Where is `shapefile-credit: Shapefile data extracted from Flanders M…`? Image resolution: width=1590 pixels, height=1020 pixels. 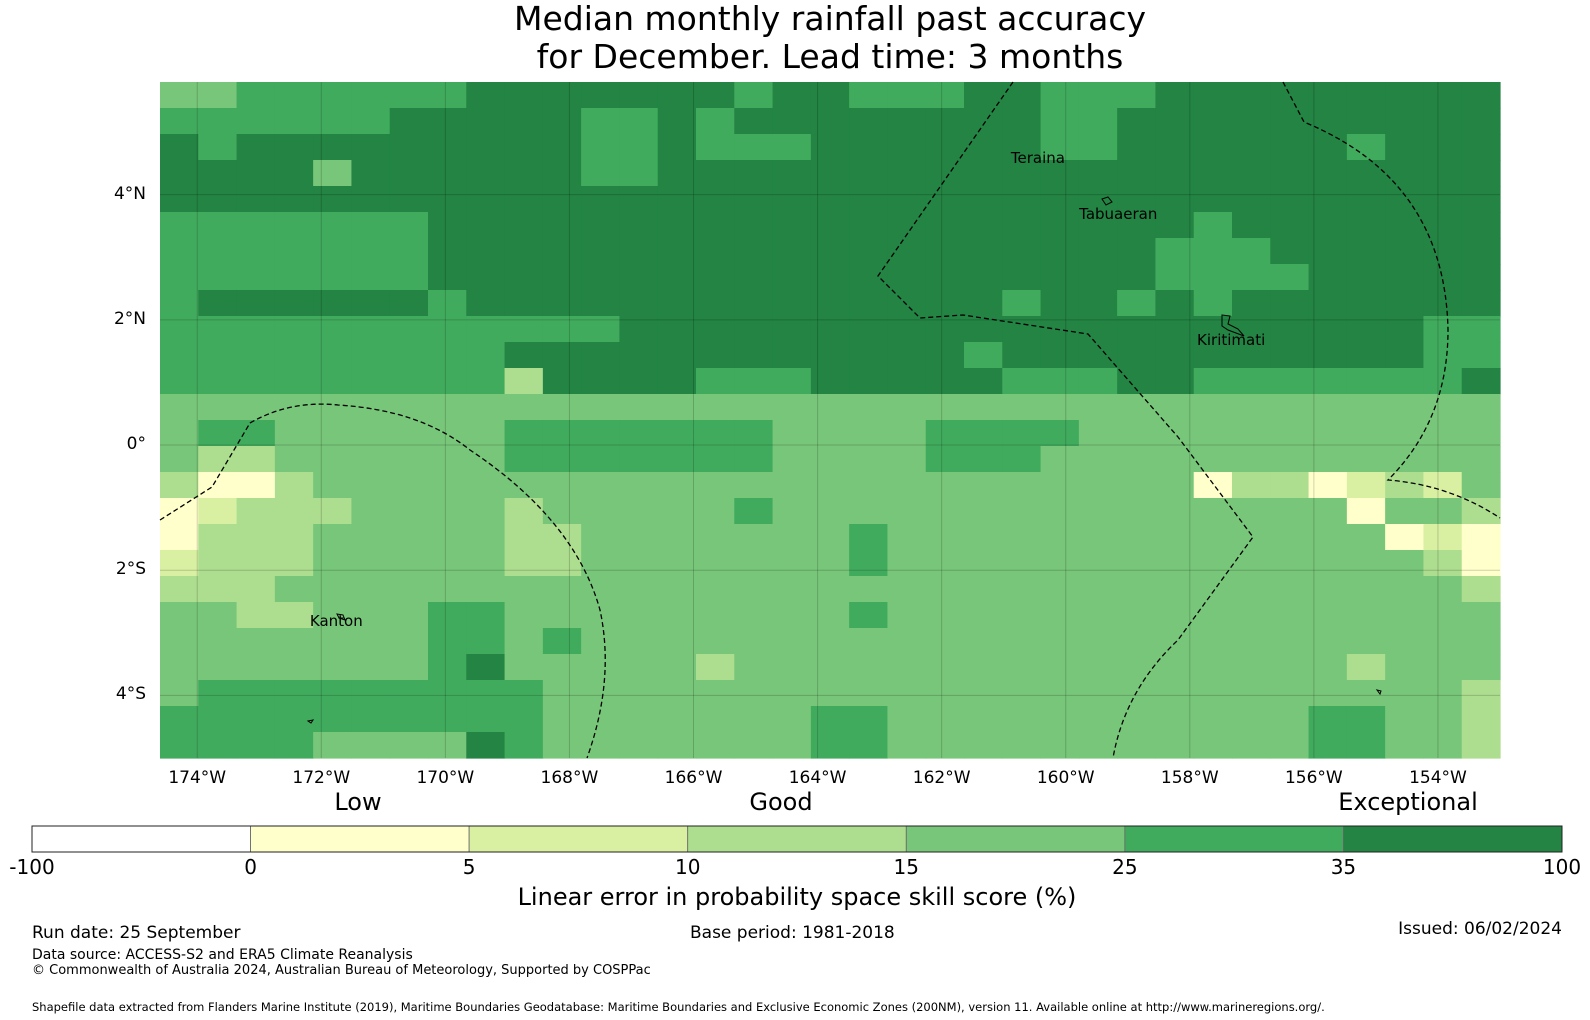
shapefile-credit: Shapefile data extracted from Flanders M… is located at coordinates (678, 1007).